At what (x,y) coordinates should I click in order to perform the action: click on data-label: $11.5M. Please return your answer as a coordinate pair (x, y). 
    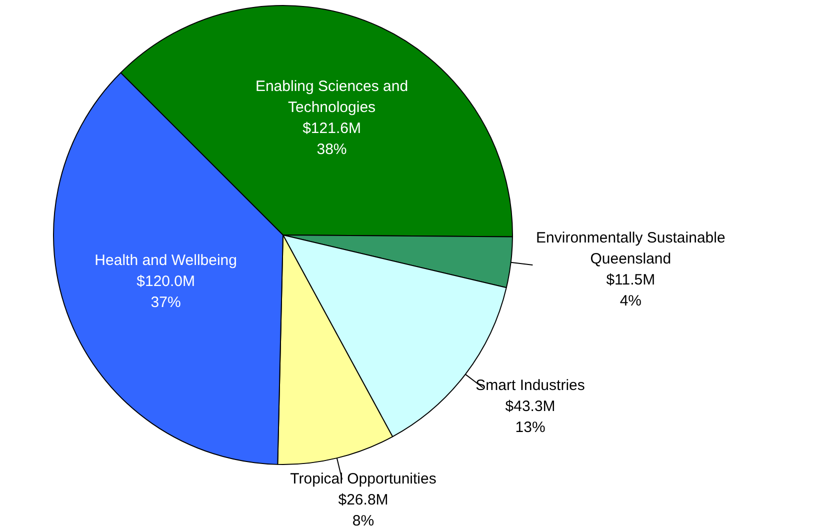
    Looking at the image, I should click on (631, 280).